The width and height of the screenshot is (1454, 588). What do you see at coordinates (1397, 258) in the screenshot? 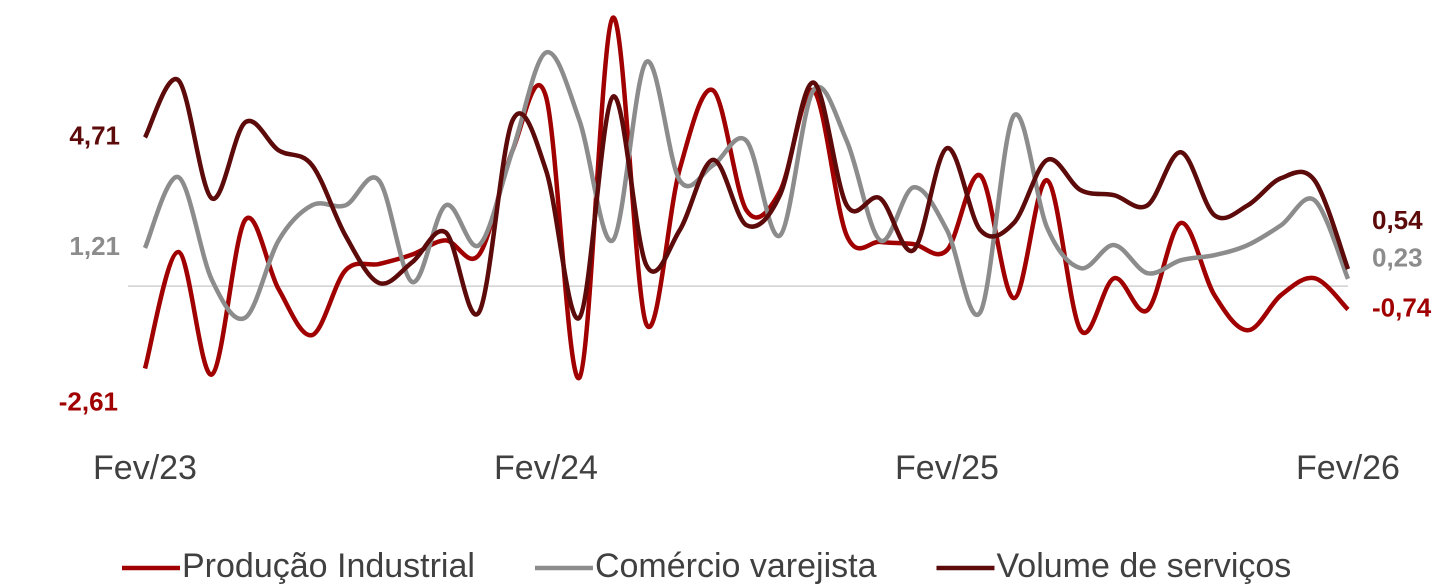
I see `value-label: 0,23` at bounding box center [1397, 258].